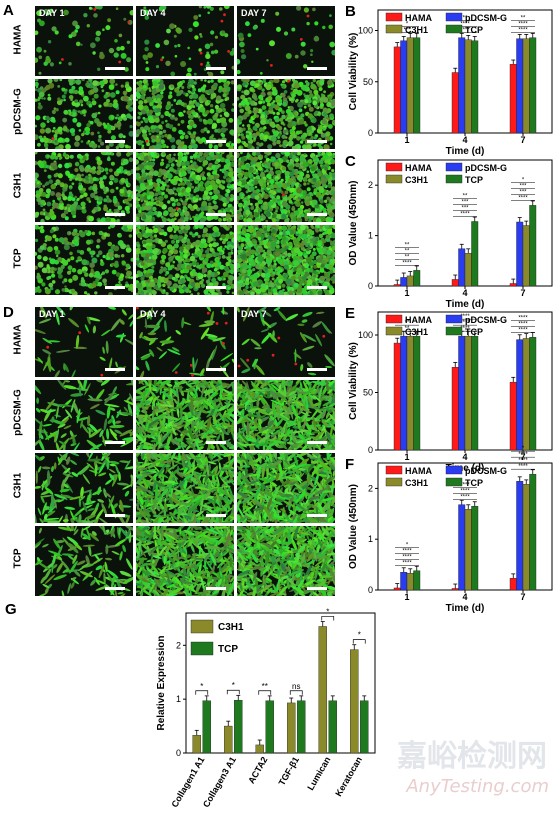  What do you see at coordinates (254, 314) in the screenshot?
I see `day-label: DAY 7` at bounding box center [254, 314].